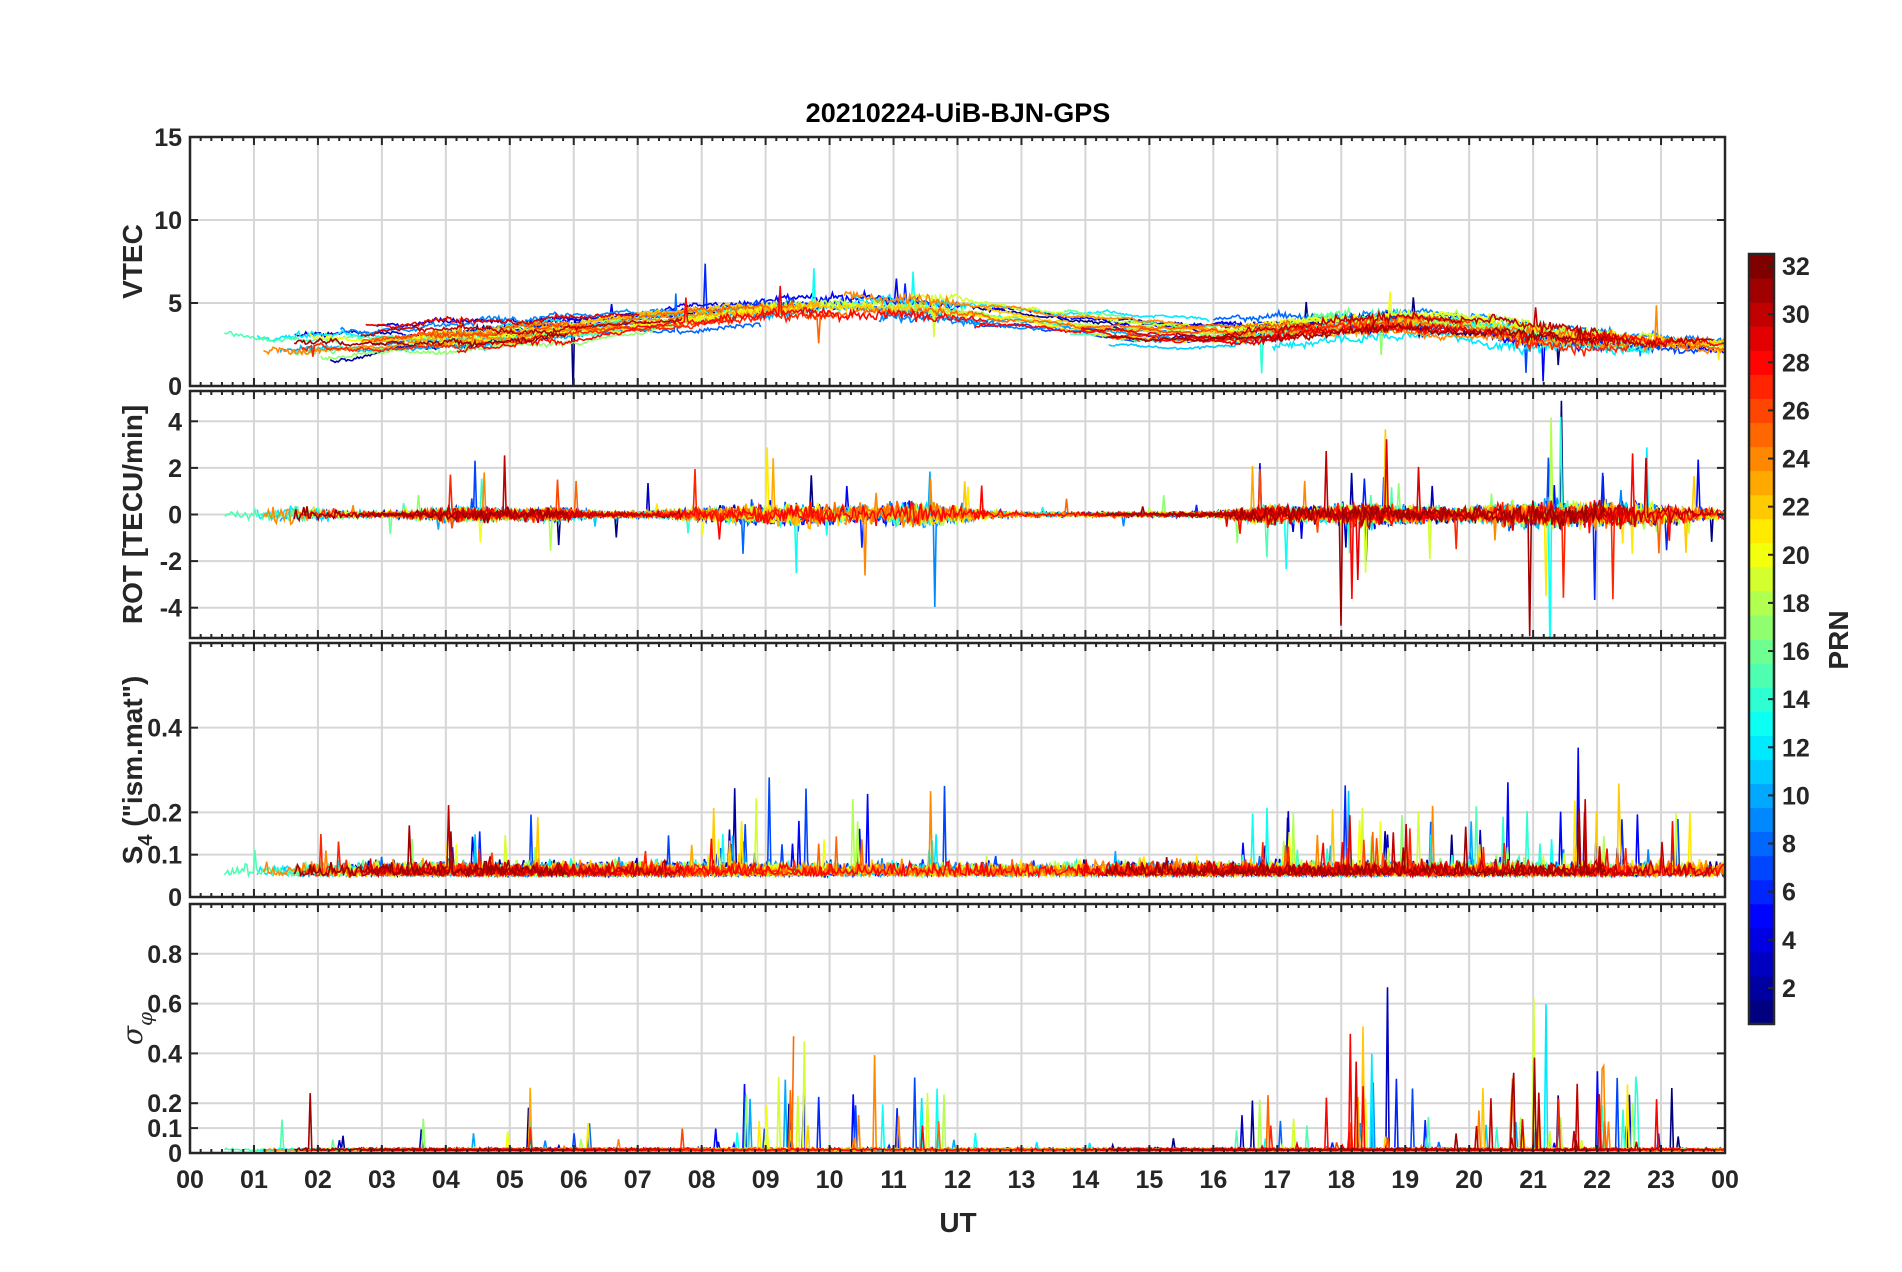 The width and height of the screenshot is (1902, 1272). What do you see at coordinates (1796, 748) in the screenshot?
I see `colorbar-tick-label: 12` at bounding box center [1796, 748].